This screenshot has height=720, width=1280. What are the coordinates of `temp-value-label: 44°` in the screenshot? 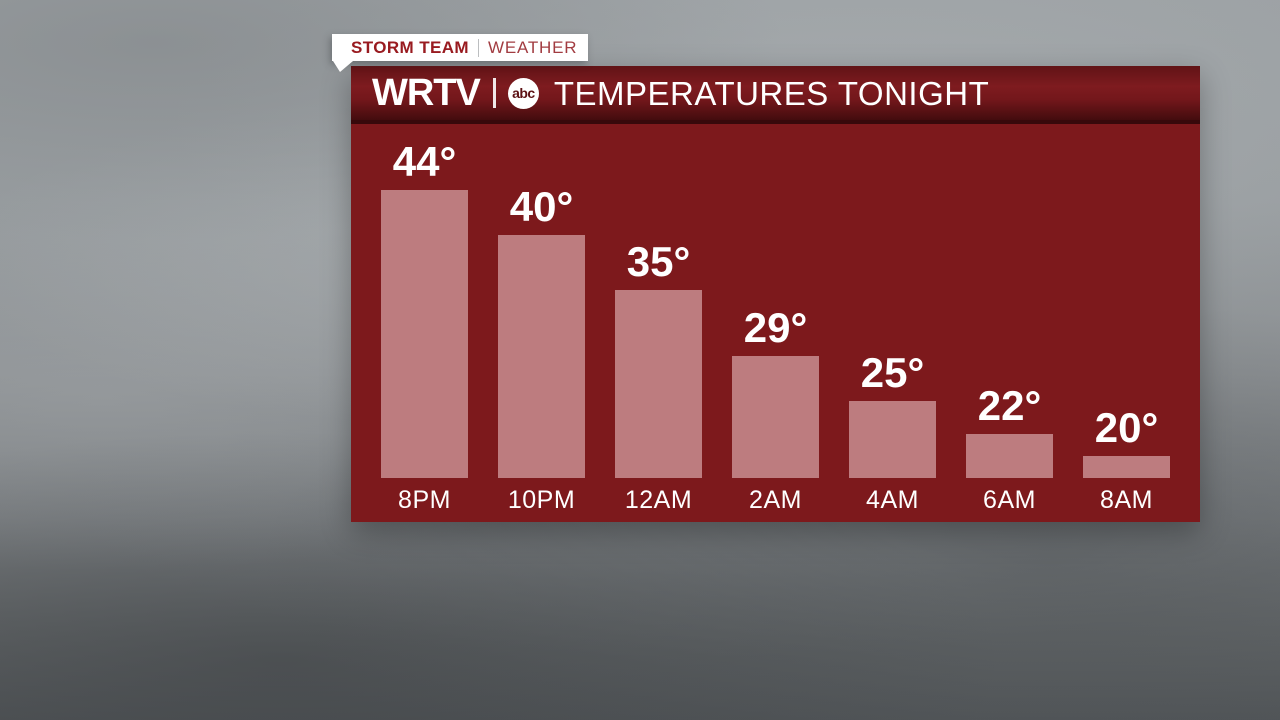 It's located at (424, 161).